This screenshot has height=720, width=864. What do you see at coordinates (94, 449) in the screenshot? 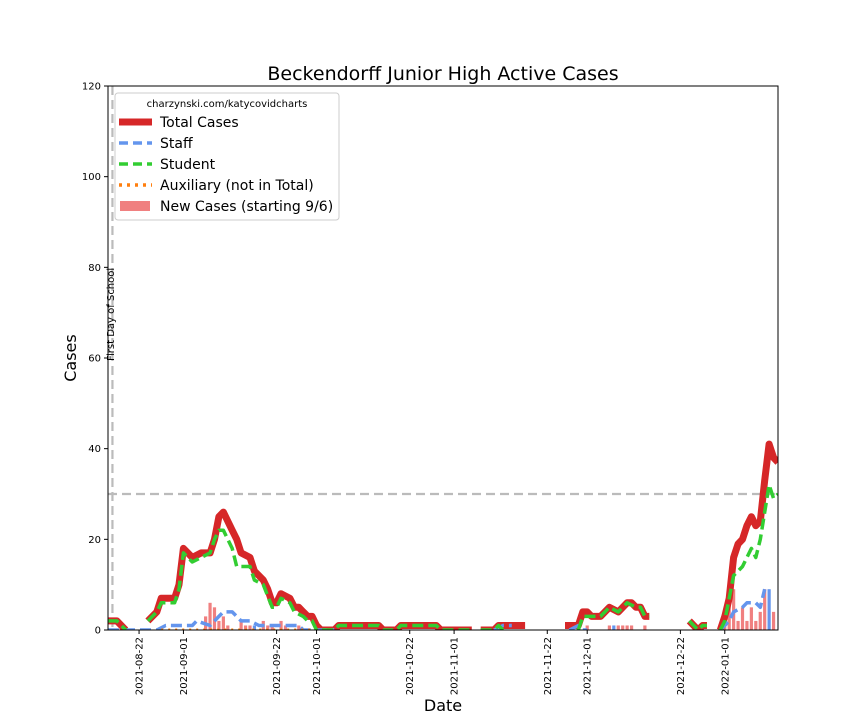
I see `y-tick-label: 40` at bounding box center [94, 449].